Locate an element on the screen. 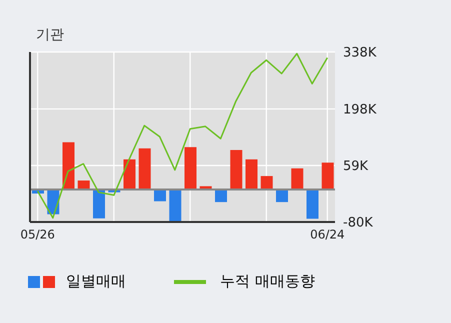  x-tick-label: 06/24 is located at coordinates (327, 235).